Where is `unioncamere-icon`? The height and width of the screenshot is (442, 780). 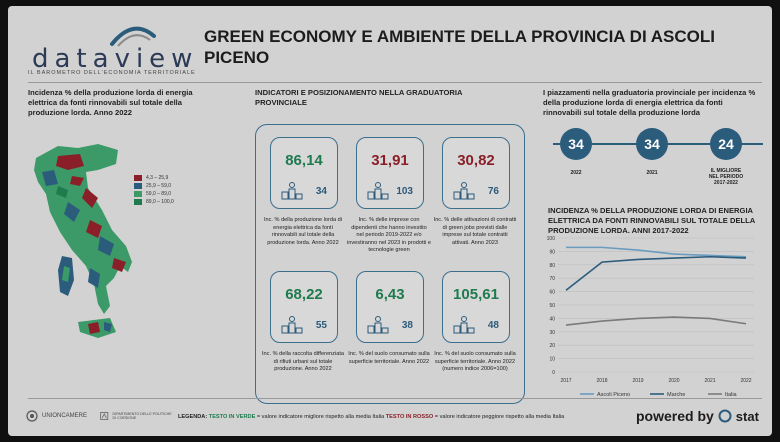
unioncamere-icon is located at coordinates (32, 416).